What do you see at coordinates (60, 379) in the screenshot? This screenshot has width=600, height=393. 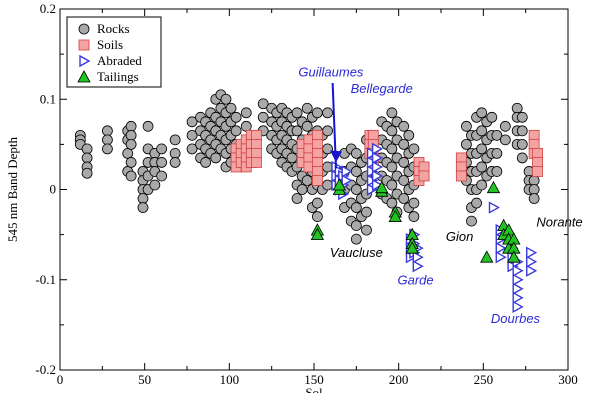 I see `x-tick-label: 0` at bounding box center [60, 379].